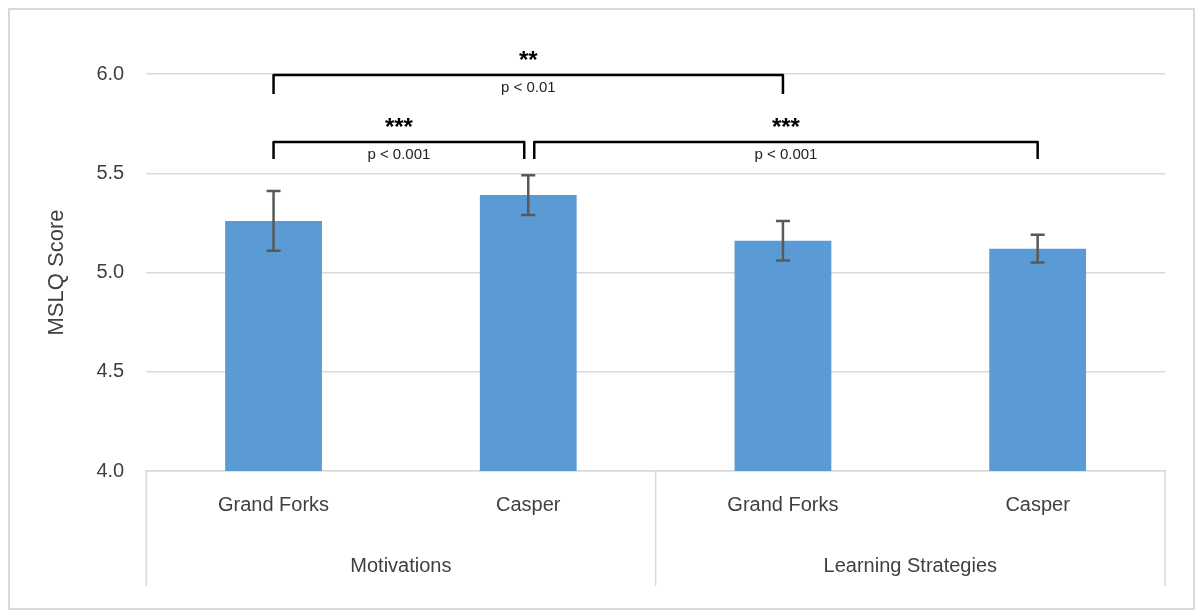 This screenshot has height=616, width=1201. What do you see at coordinates (910, 564) in the screenshot?
I see `text: Learning Strategies` at bounding box center [910, 564].